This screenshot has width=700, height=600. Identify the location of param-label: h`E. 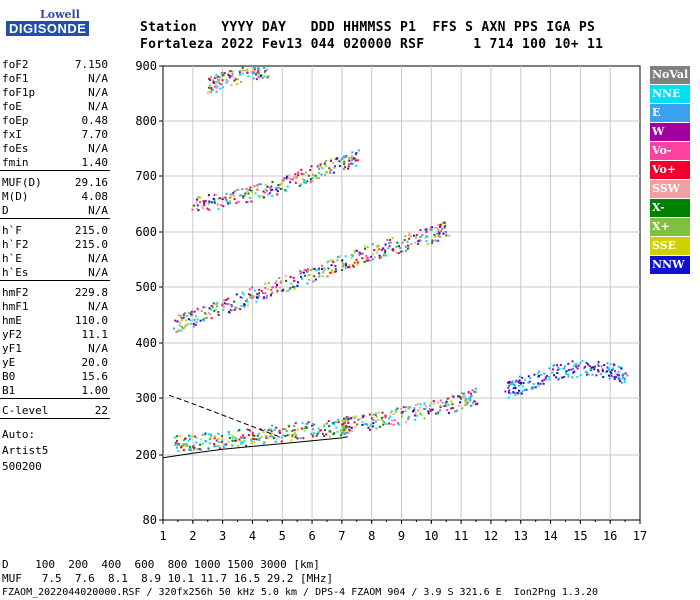
(12, 258).